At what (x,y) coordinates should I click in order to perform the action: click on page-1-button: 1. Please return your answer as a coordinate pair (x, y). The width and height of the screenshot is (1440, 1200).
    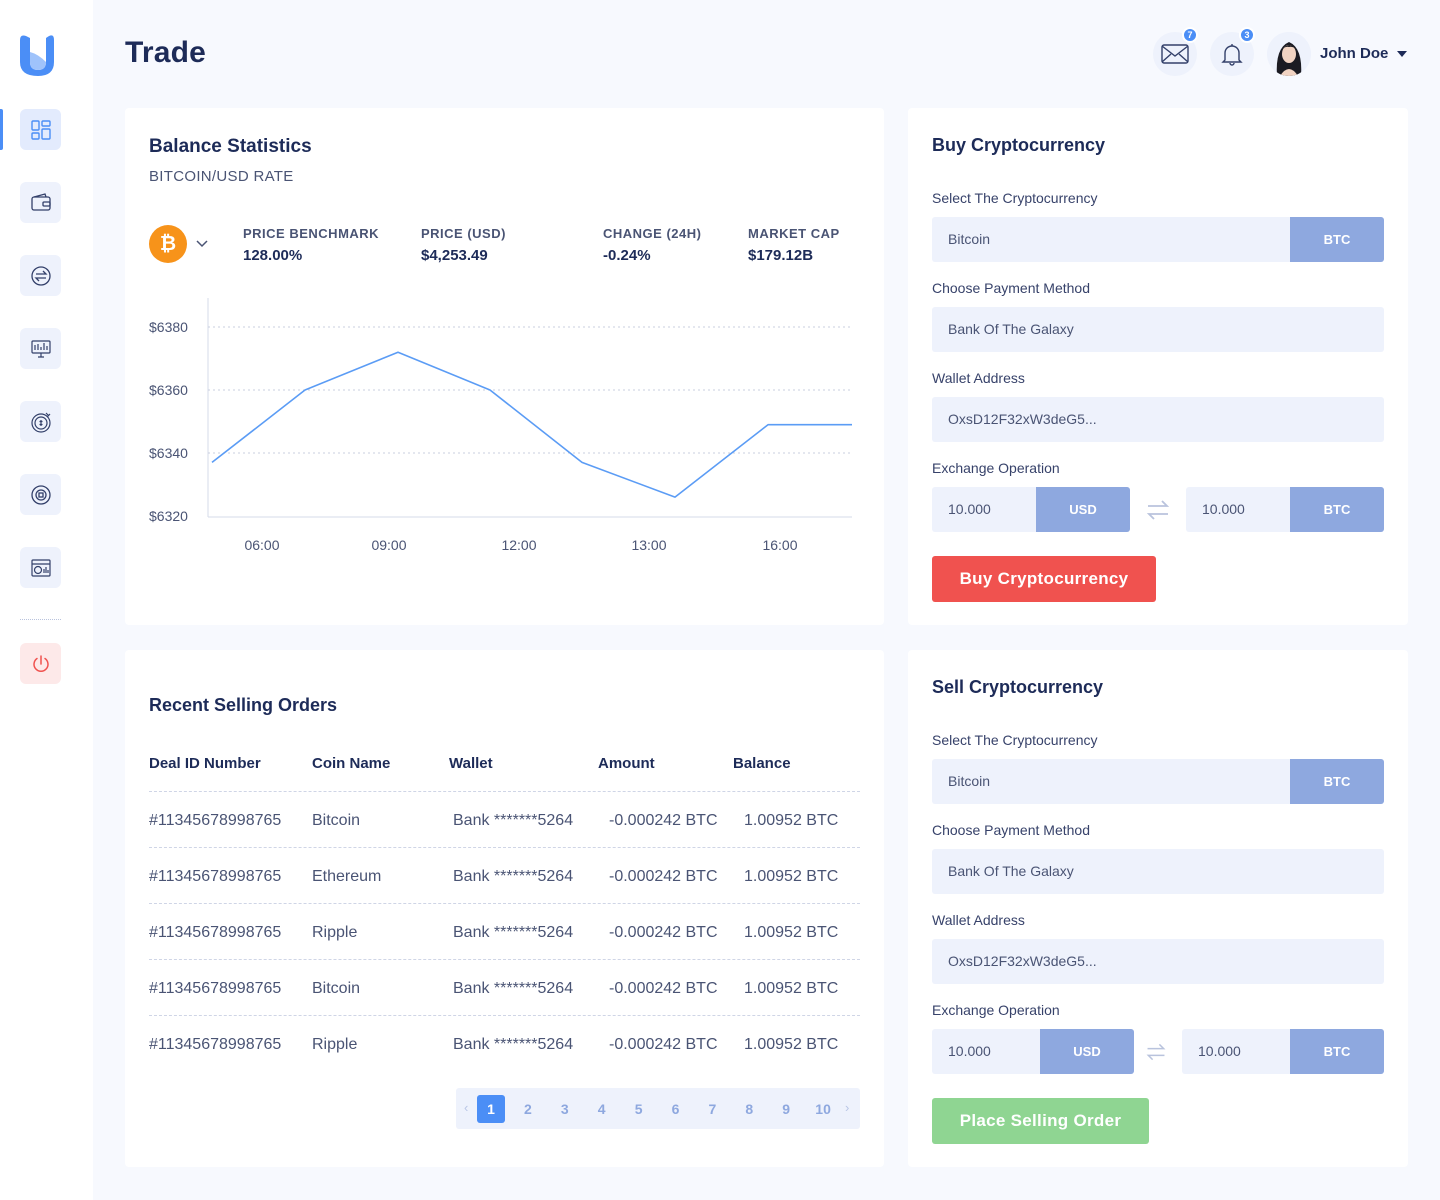
    Looking at the image, I should click on (491, 1109).